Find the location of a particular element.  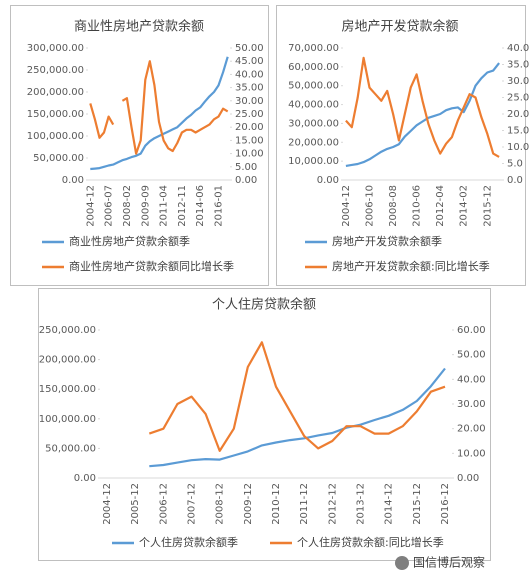

x-tick-label: 2012-11 is located at coordinates (182, 206).